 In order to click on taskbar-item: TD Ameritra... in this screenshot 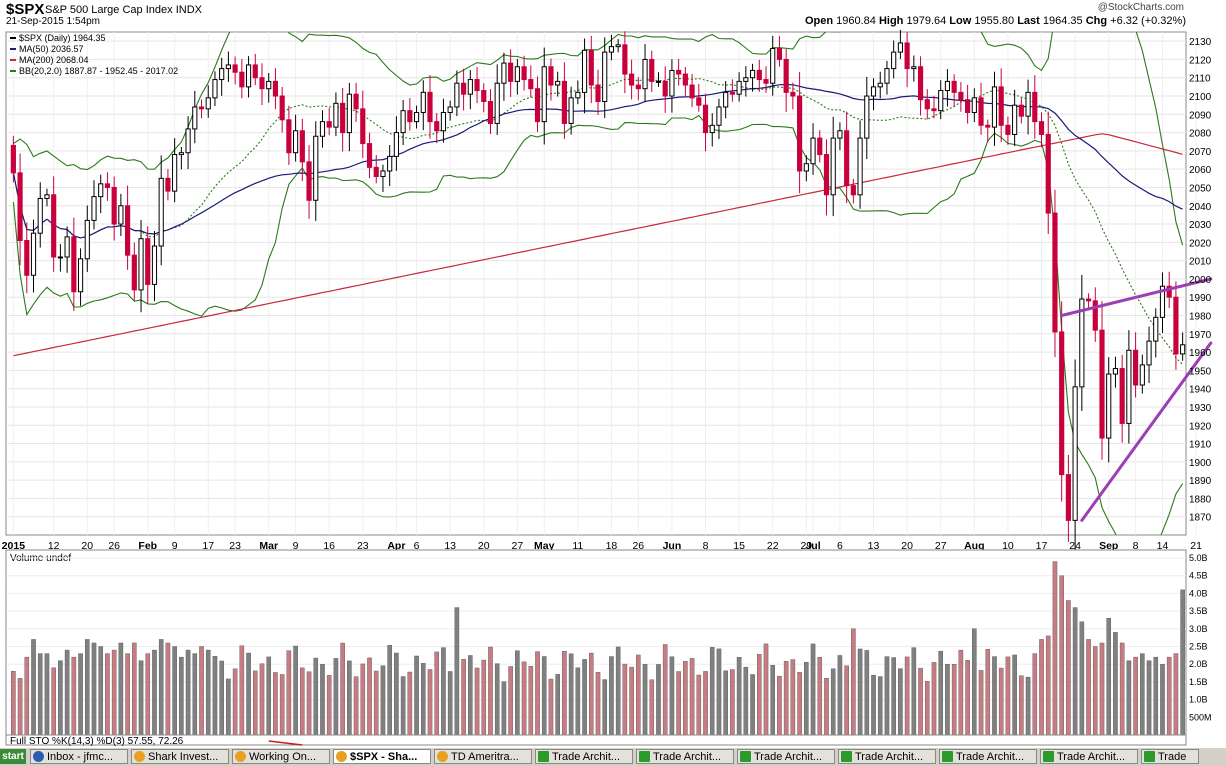, I will do `click(483, 756)`.